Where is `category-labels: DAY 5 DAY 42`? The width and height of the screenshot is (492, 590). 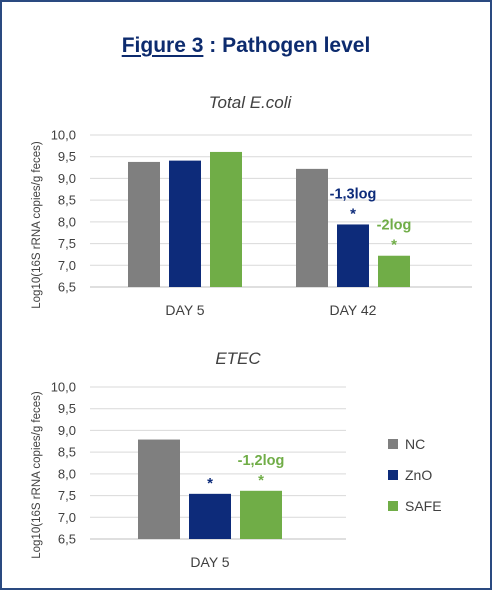 category-labels: DAY 5 DAY 42 is located at coordinates (270, 310).